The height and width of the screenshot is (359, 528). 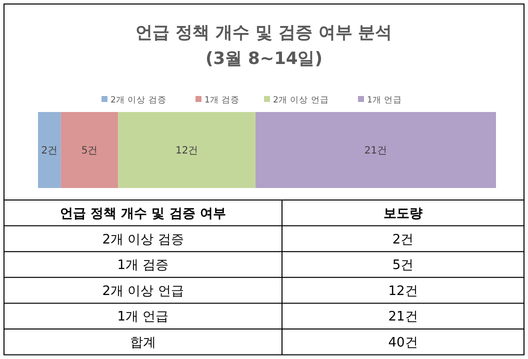 What do you see at coordinates (403, 240) in the screenshot?
I see `text: 2건` at bounding box center [403, 240].